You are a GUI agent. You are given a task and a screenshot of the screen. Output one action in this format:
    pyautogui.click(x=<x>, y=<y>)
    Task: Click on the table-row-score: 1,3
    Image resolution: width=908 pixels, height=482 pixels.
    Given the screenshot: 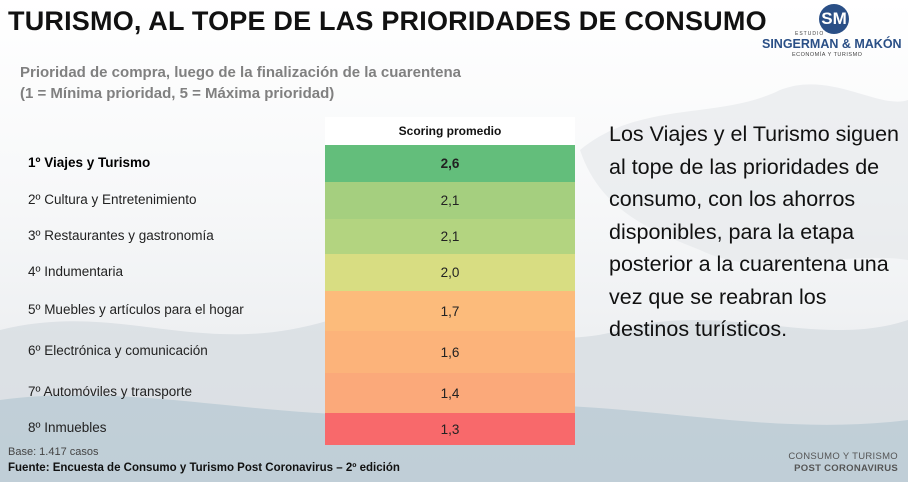 What is the action you would take?
    pyautogui.click(x=450, y=429)
    